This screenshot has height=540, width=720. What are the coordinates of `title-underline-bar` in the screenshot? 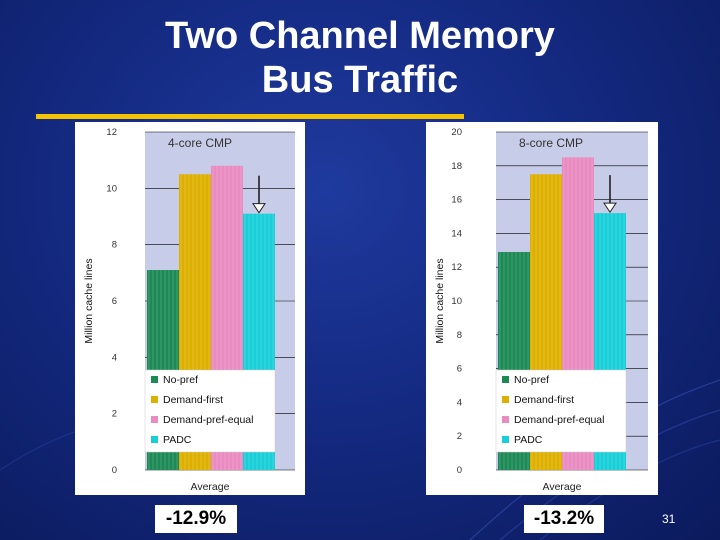 It's located at (250, 116).